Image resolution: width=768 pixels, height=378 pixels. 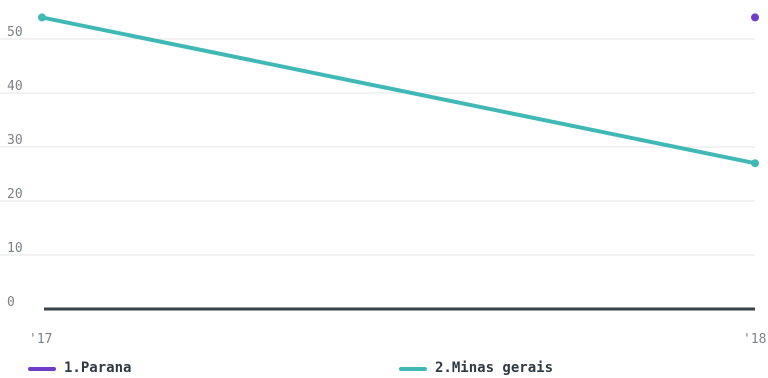 What do you see at coordinates (15, 167) in the screenshot?
I see `y-axis-tick-labels: 0 10 20 30 40 50` at bounding box center [15, 167].